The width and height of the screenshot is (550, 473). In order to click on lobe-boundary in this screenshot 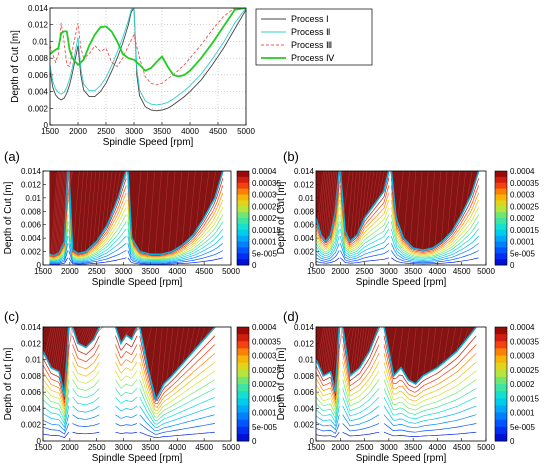, I will do `click(98, 213)`.